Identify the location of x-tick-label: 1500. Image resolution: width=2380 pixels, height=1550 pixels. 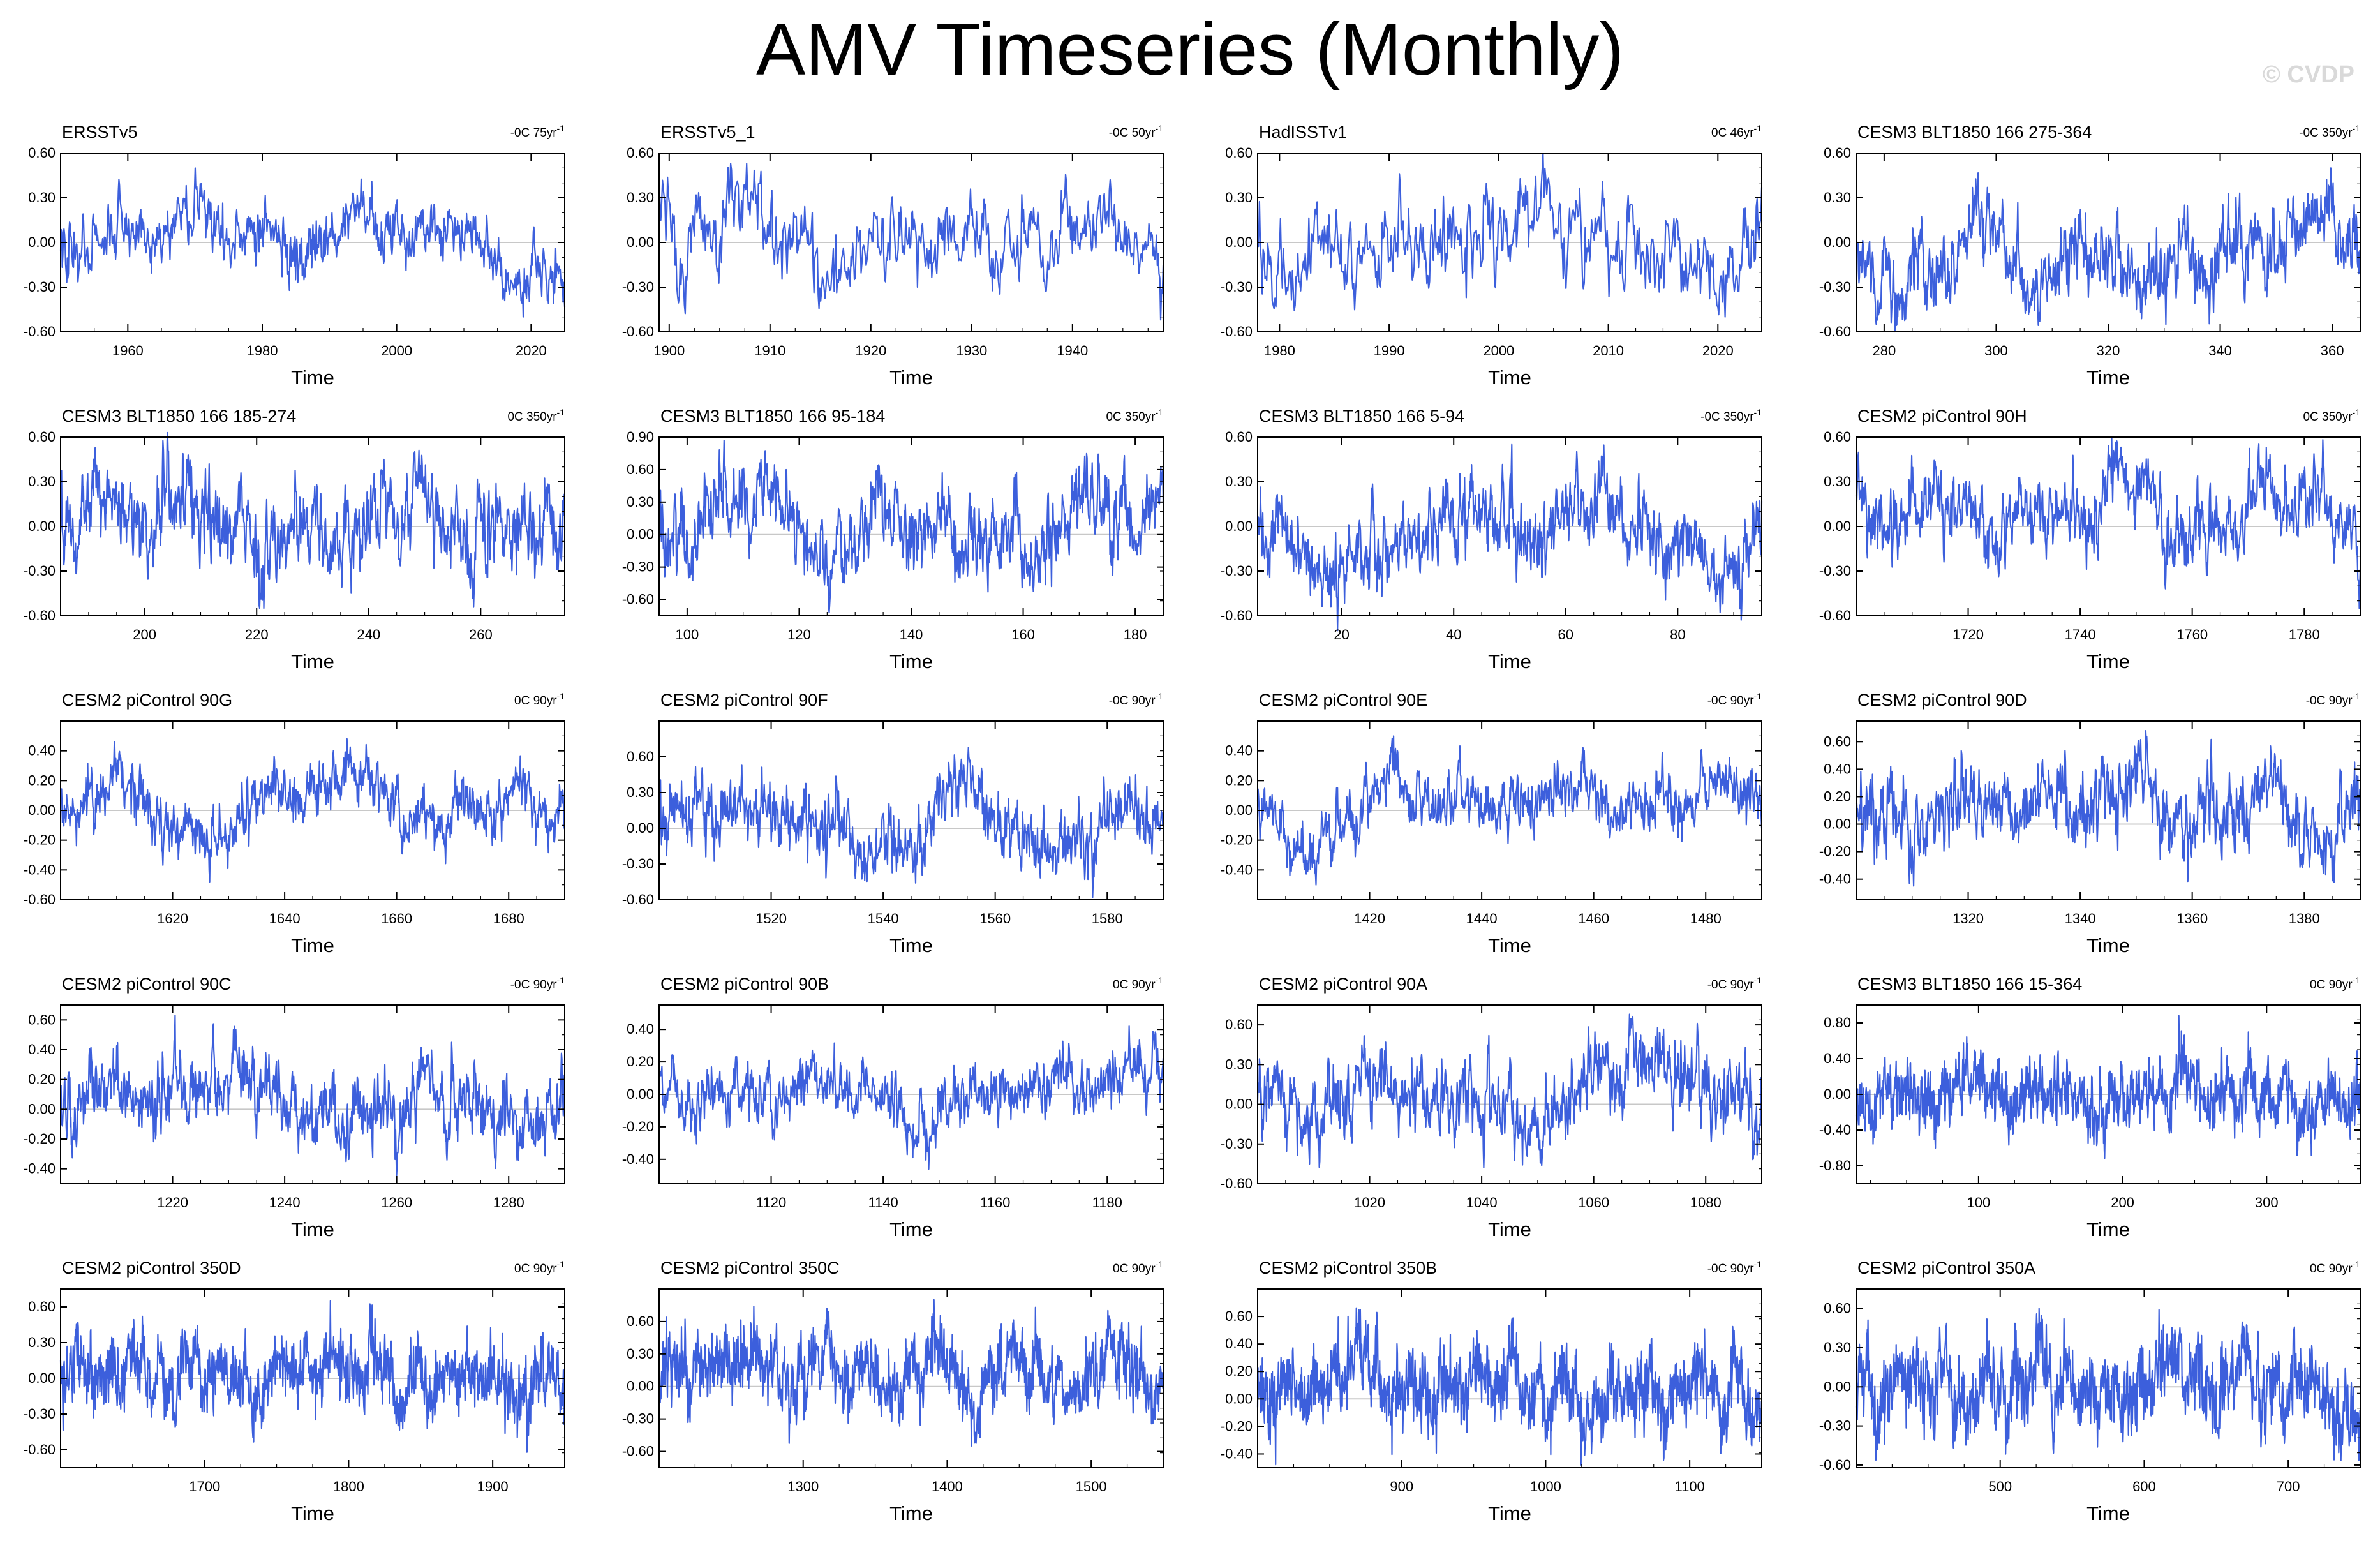
(1091, 1487).